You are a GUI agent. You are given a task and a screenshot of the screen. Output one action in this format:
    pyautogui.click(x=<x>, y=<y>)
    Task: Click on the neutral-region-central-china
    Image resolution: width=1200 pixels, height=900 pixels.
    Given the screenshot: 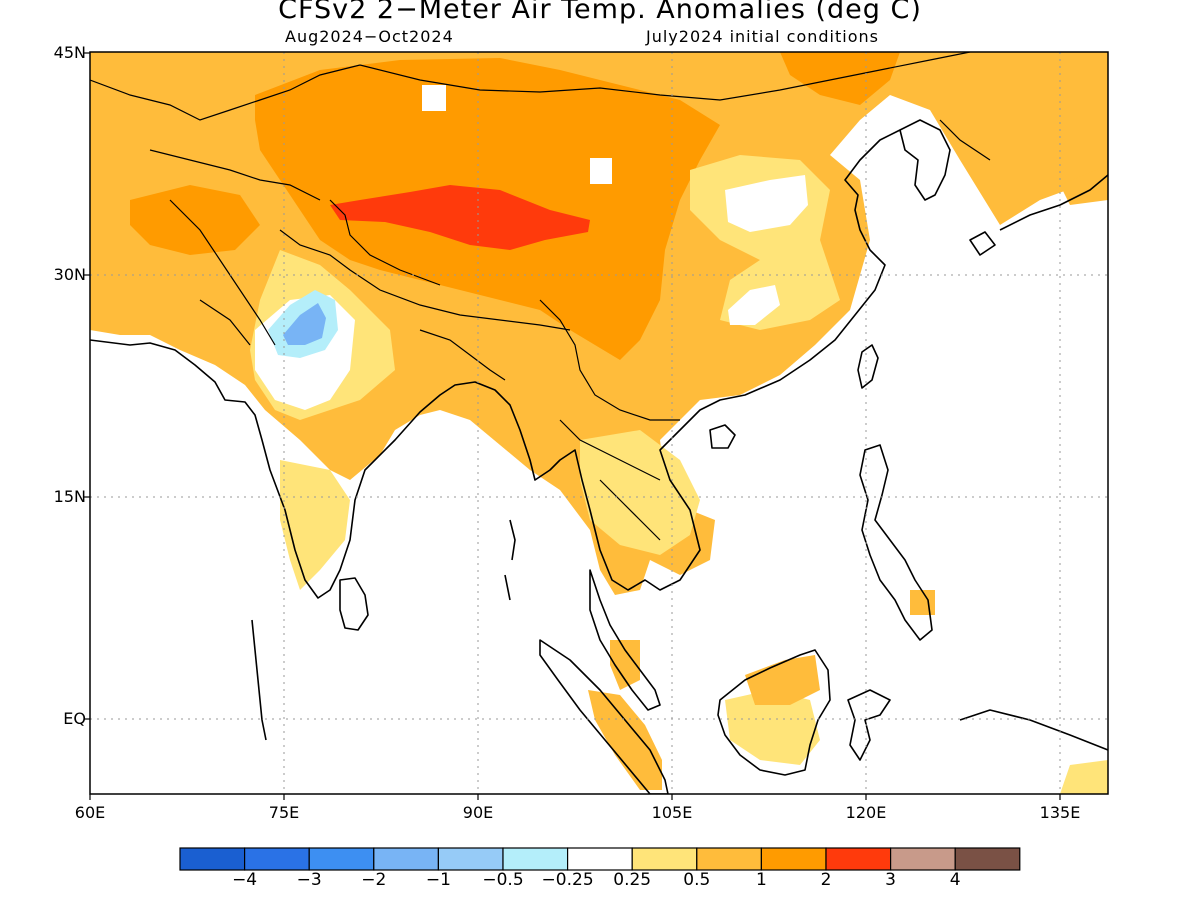 What is the action you would take?
    pyautogui.click(x=754, y=305)
    